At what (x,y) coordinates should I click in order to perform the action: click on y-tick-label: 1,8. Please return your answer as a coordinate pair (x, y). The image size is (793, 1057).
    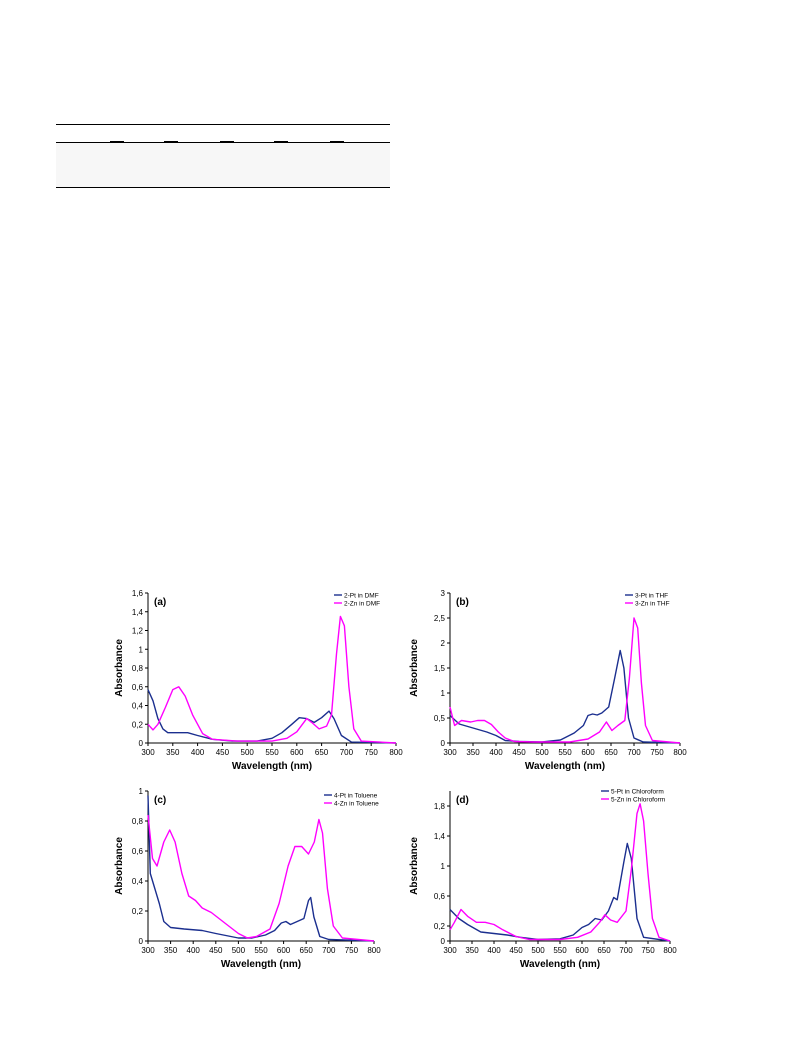
    Looking at the image, I should click on (440, 806).